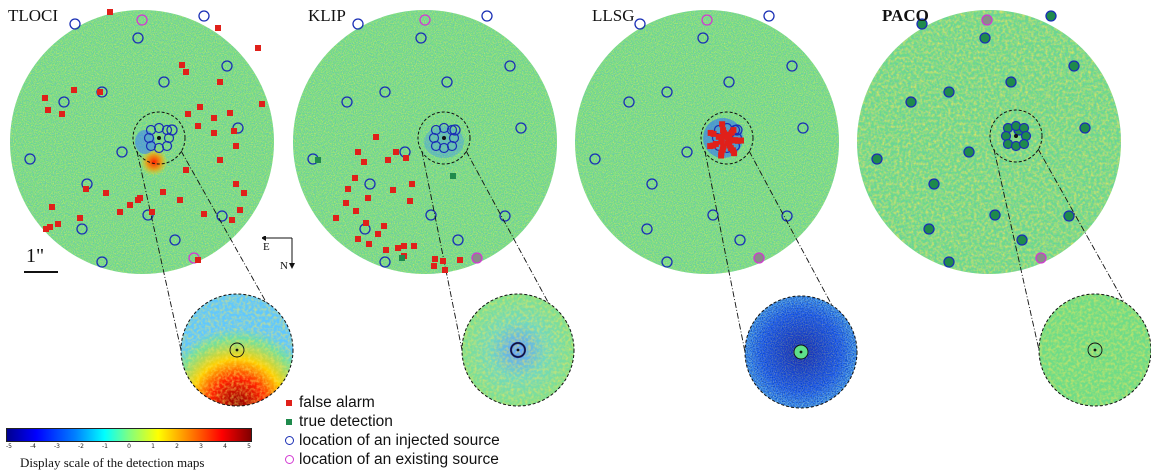  What do you see at coordinates (281, 255) in the screenshot?
I see `compass-rose: E N` at bounding box center [281, 255].